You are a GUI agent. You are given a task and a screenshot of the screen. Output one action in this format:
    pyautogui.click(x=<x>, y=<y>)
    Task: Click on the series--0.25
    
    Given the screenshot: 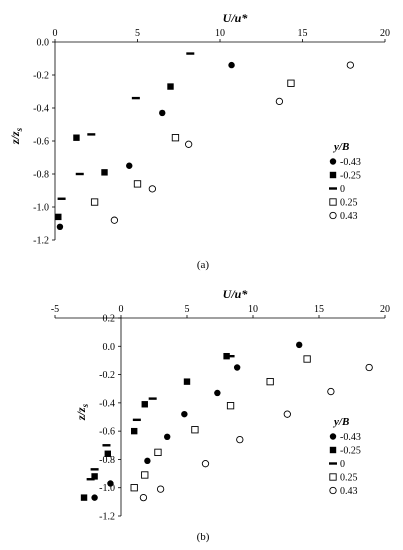 What is the action you would take?
    pyautogui.click(x=114, y=152)
    